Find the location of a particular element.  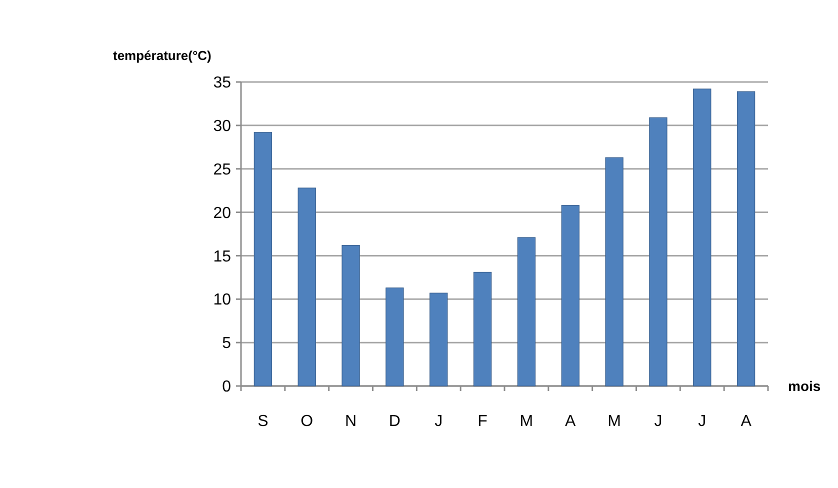

y-tick-label: 35 is located at coordinates (222, 83).